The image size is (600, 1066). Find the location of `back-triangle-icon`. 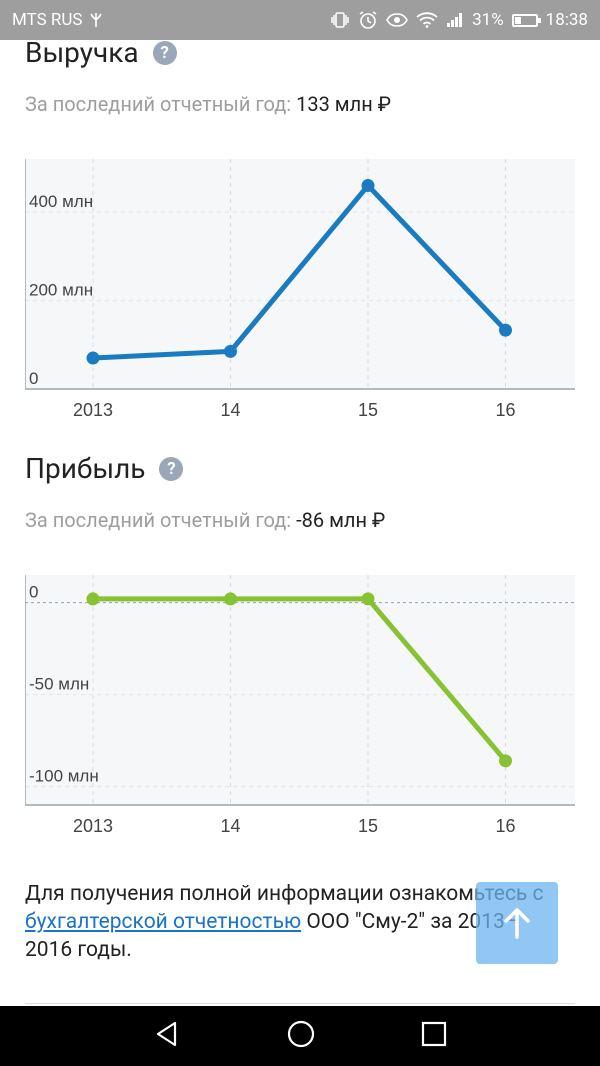

back-triangle-icon is located at coordinates (166, 1034).